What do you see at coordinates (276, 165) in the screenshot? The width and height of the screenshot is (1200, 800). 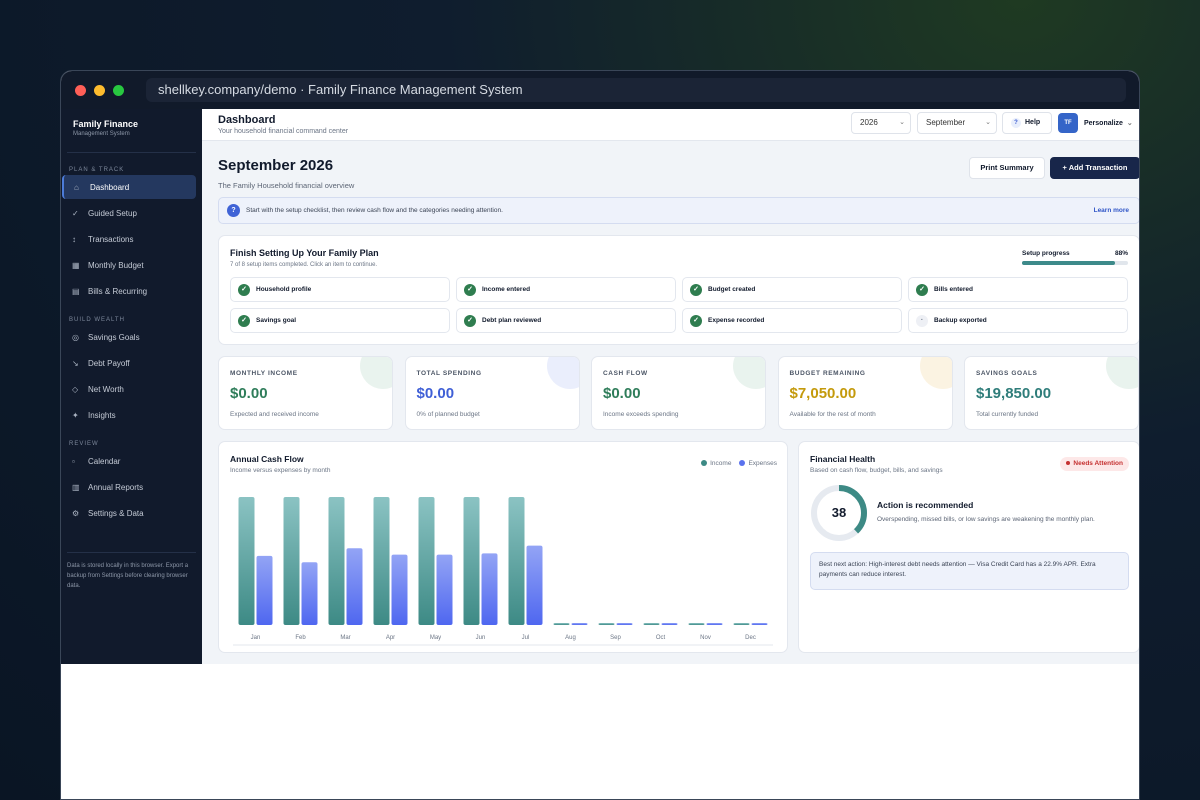 I see `page-title: September 2026` at bounding box center [276, 165].